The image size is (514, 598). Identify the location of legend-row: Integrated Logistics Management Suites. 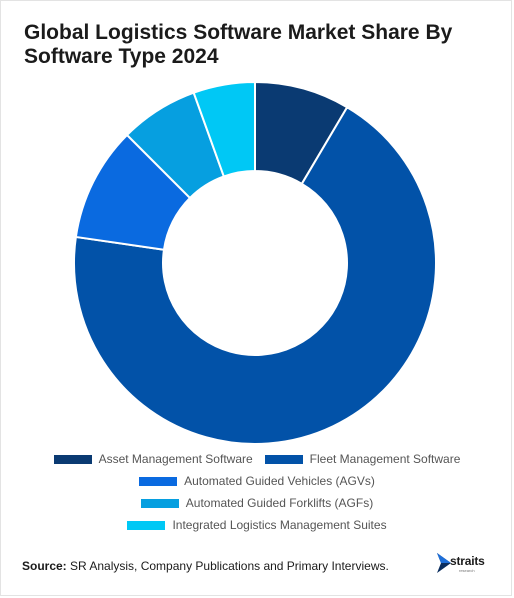
(257, 525).